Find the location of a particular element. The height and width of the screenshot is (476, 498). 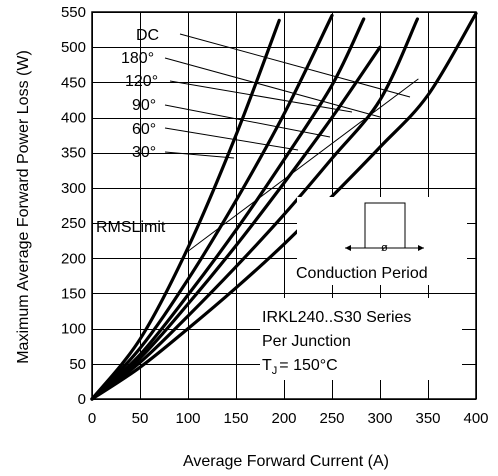

label-30: 30° is located at coordinates (144, 152).